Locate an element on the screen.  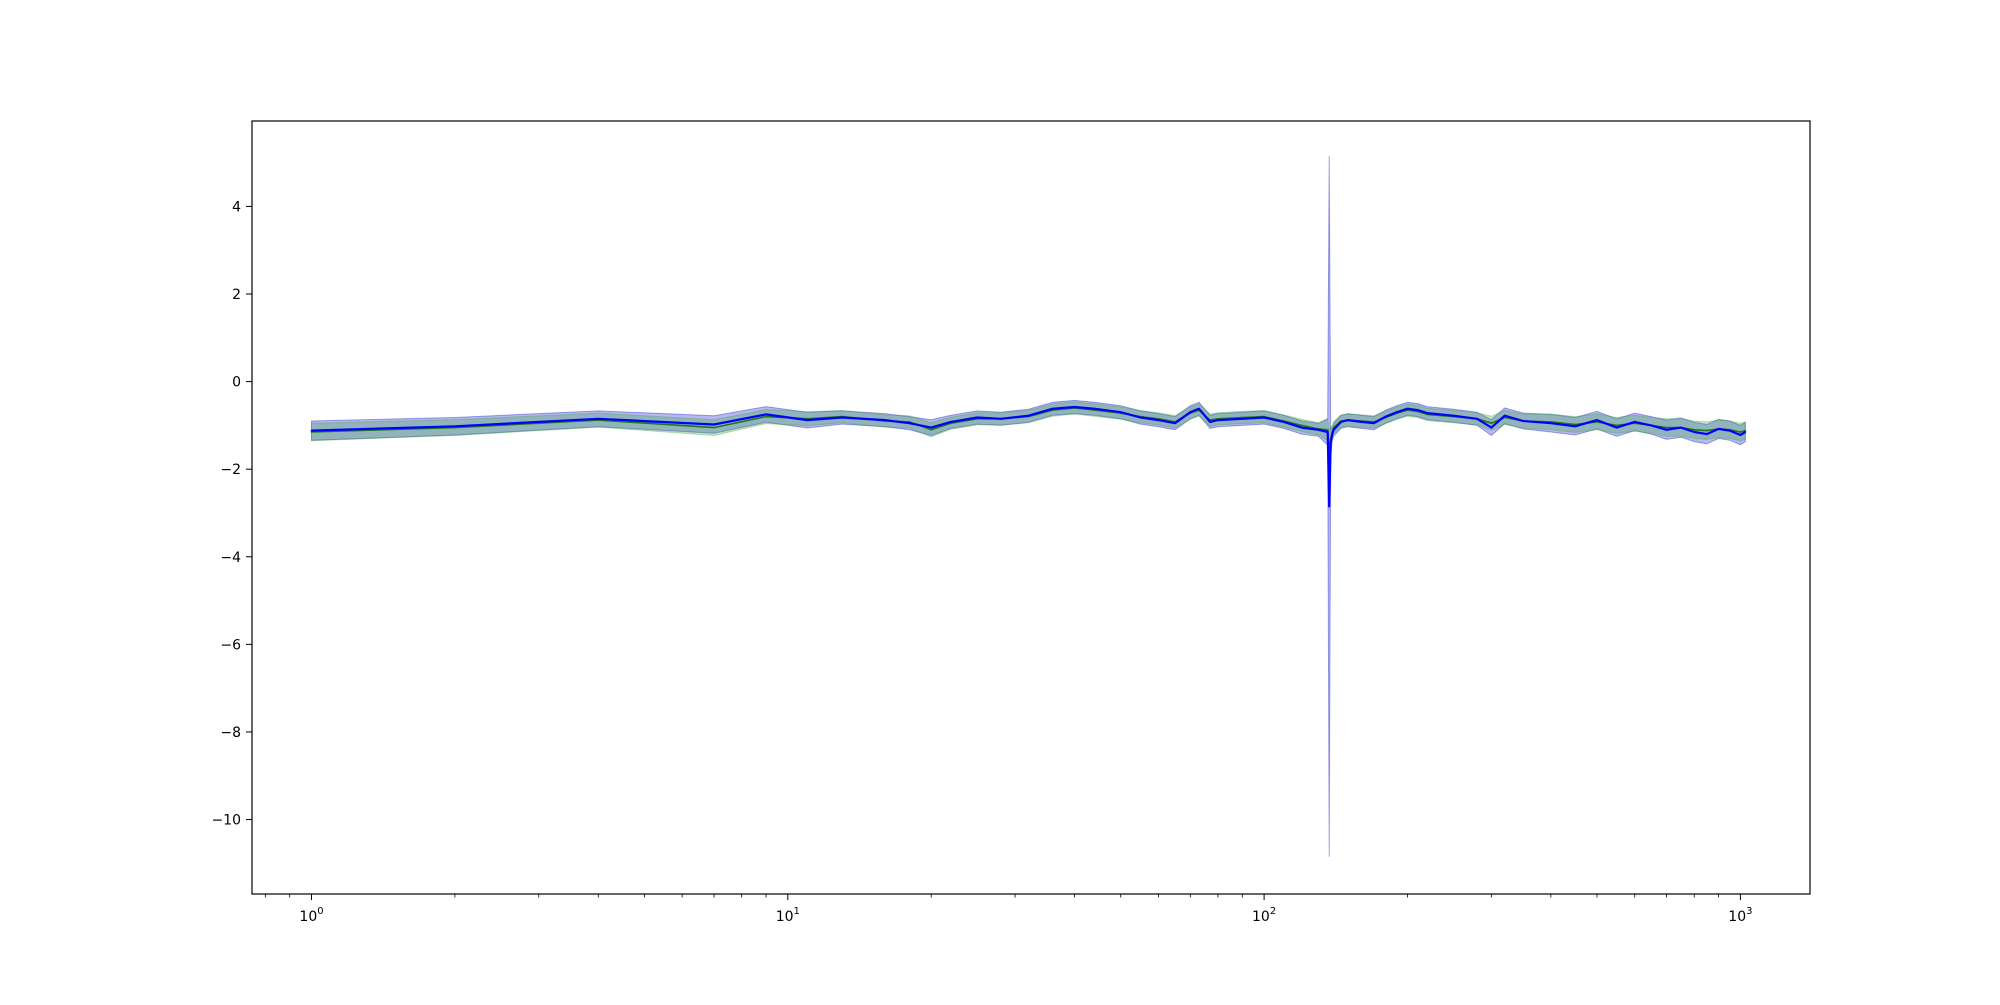
x-tick-label: 10² is located at coordinates (1264, 915).